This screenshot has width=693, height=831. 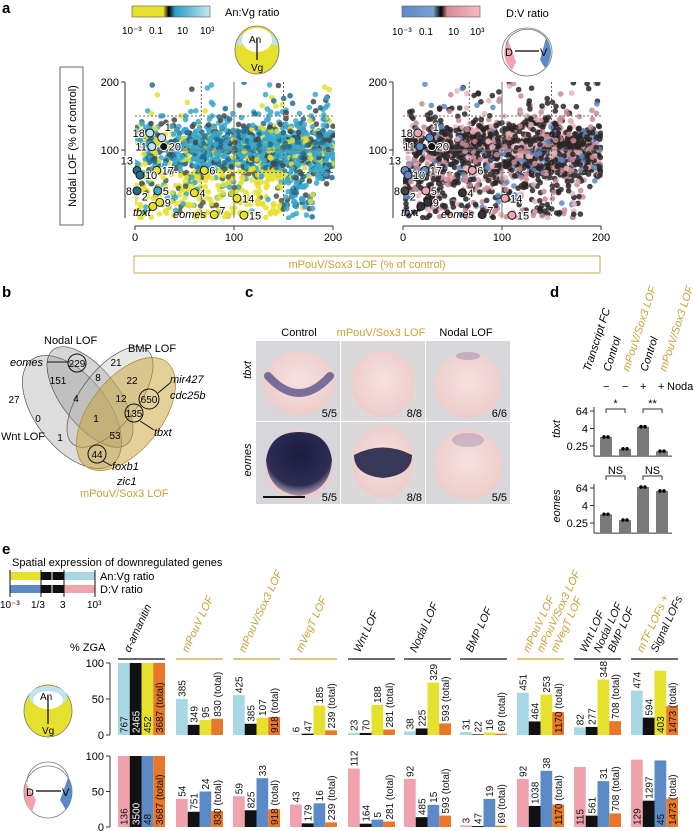 What do you see at coordinates (615, 404) in the screenshot?
I see `significance-label: *` at bounding box center [615, 404].